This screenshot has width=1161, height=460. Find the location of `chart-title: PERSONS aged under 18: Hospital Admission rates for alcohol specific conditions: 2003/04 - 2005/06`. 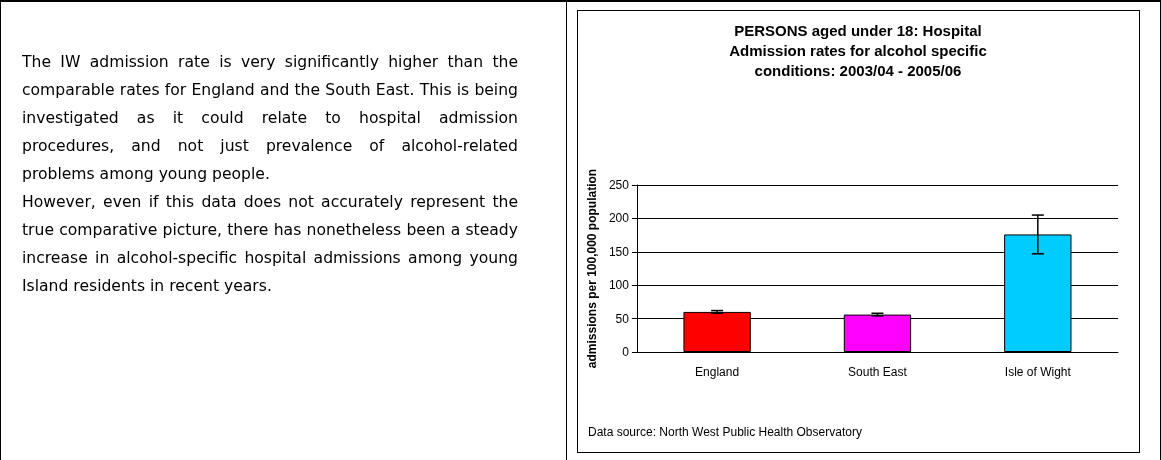

chart-title: PERSONS aged under 18: Hospital Admission rates for alcohol specific conditions: 2003/04 - 2005/06 is located at coordinates (858, 51).